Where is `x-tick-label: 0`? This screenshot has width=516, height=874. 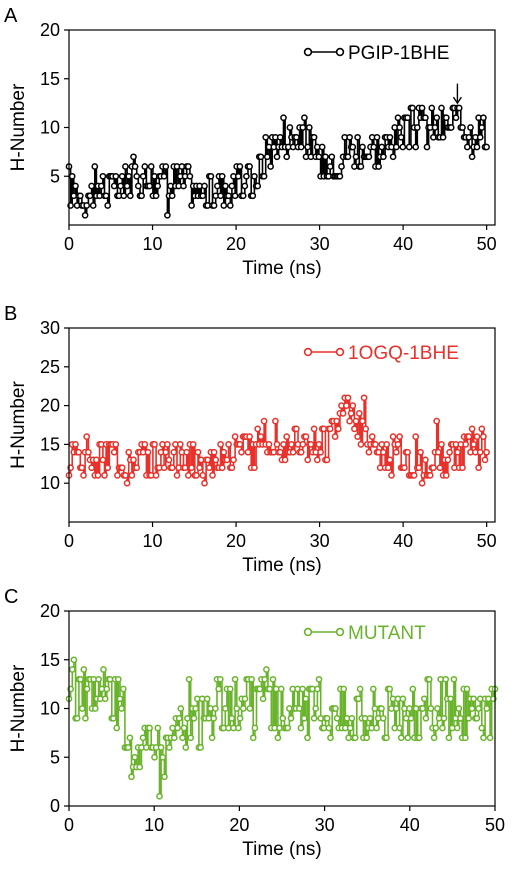
x-tick-label: 0 is located at coordinates (69, 244).